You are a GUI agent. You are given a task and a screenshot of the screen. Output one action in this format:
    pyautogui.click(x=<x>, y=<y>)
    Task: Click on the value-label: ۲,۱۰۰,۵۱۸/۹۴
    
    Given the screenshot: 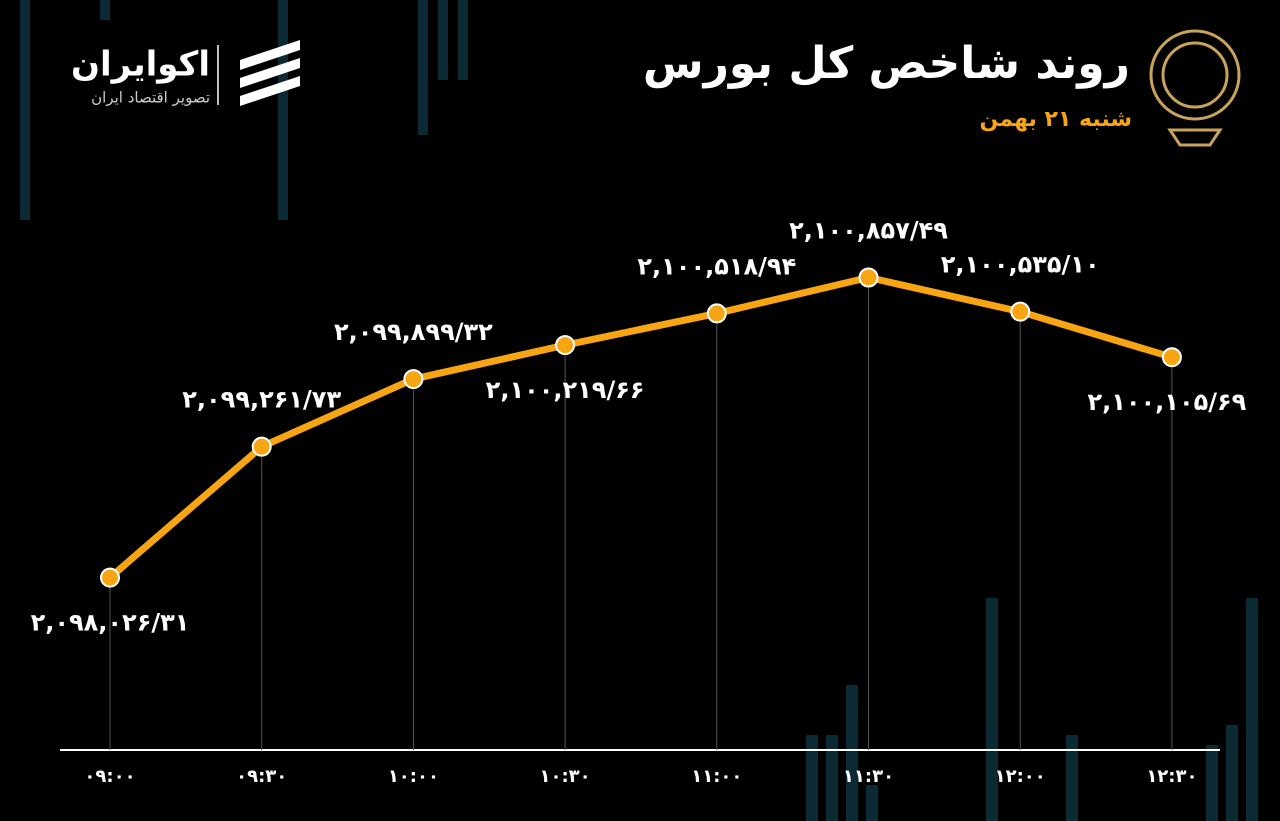 What is the action you would take?
    pyautogui.click(x=716, y=266)
    